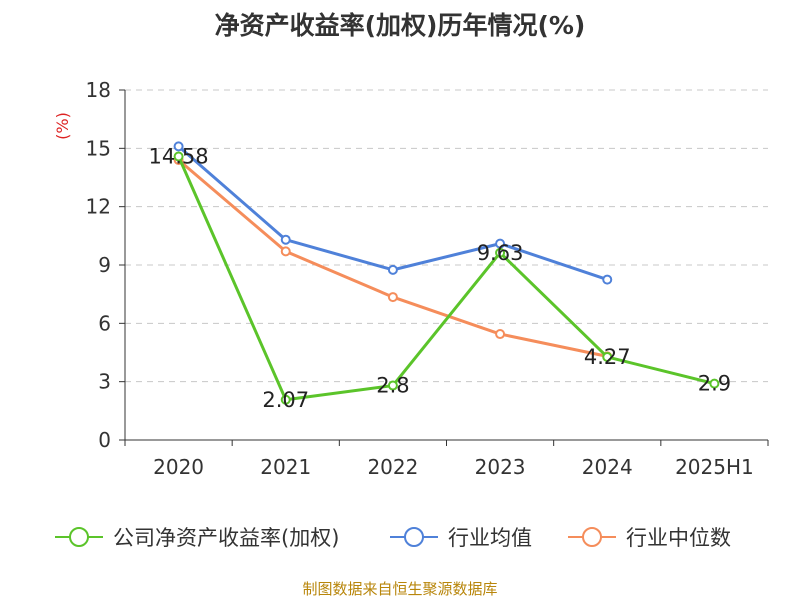 This screenshot has width=800, height=600. Describe the element at coordinates (98, 207) in the screenshot. I see `y-tick-label: 12` at that location.